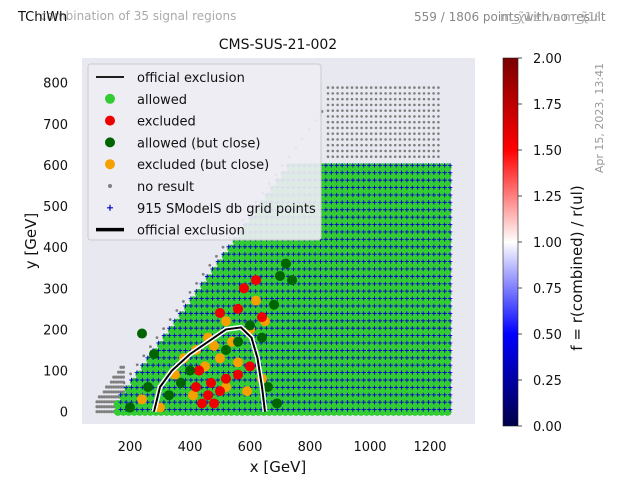 This screenshot has height=480, width=640. I want to click on excluded-close-point, so click(226, 321).